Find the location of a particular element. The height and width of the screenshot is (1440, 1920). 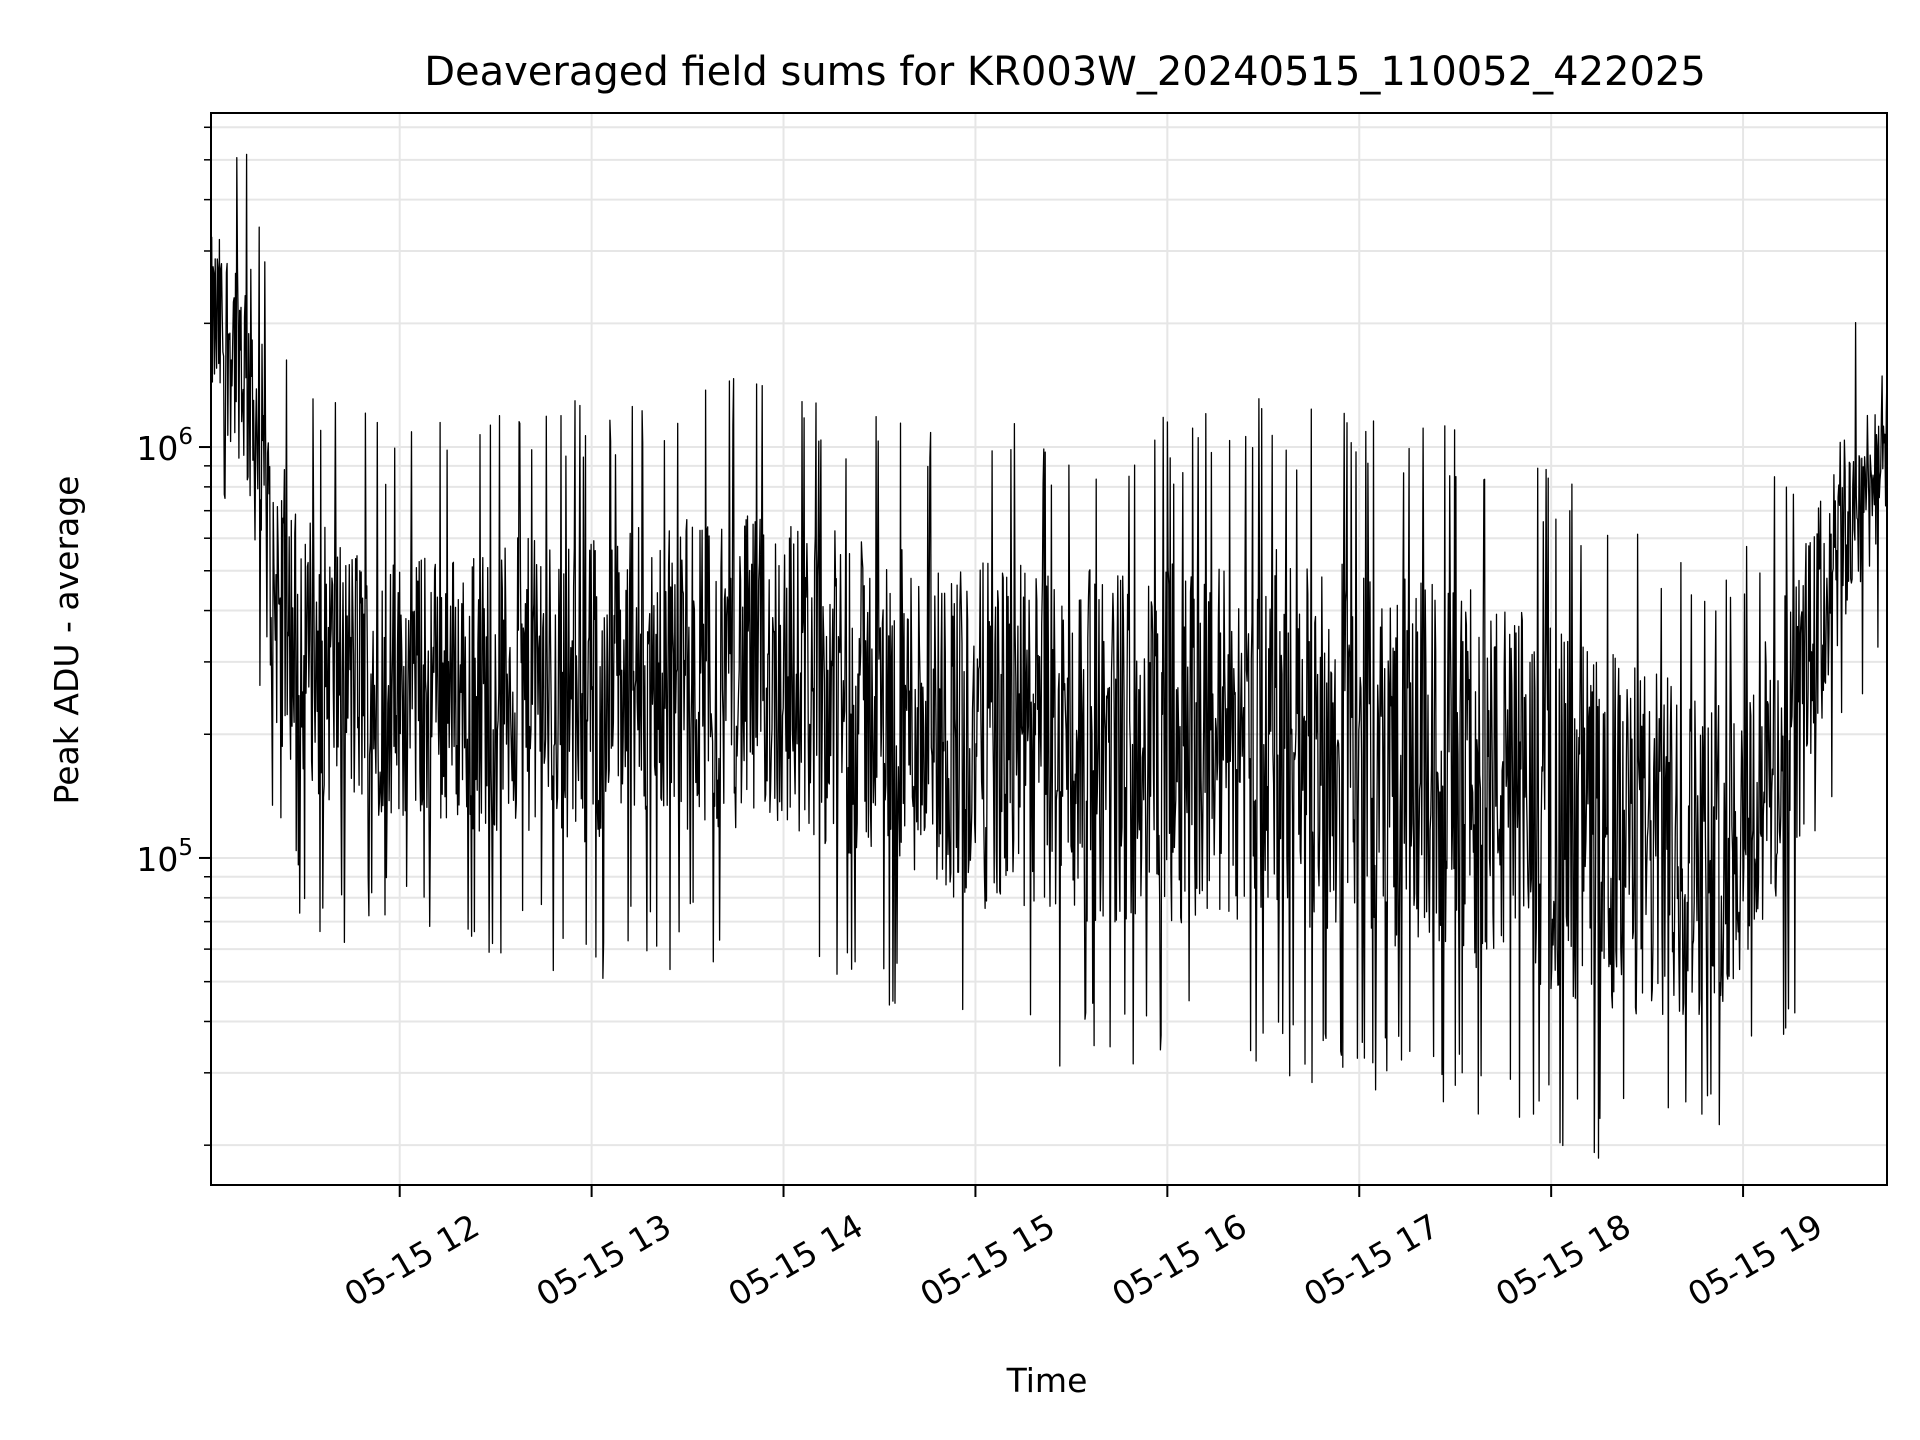

y-axis-label: Peak ADU - average is located at coordinates (66, 640).